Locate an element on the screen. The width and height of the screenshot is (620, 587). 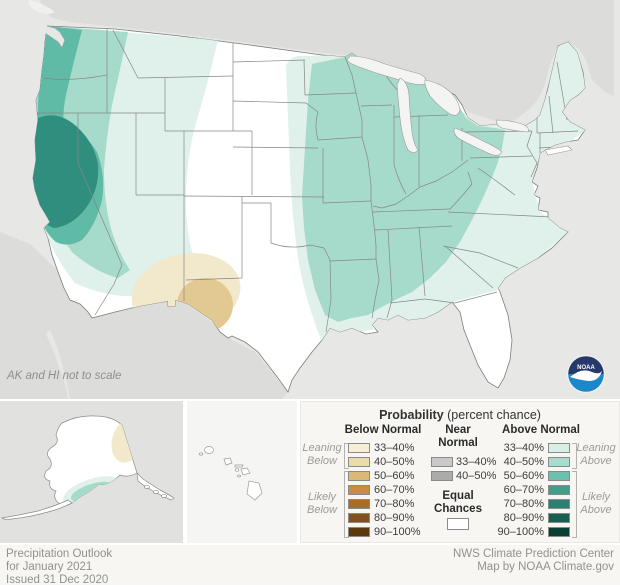
hawaiian-islands is located at coordinates (230, 473).